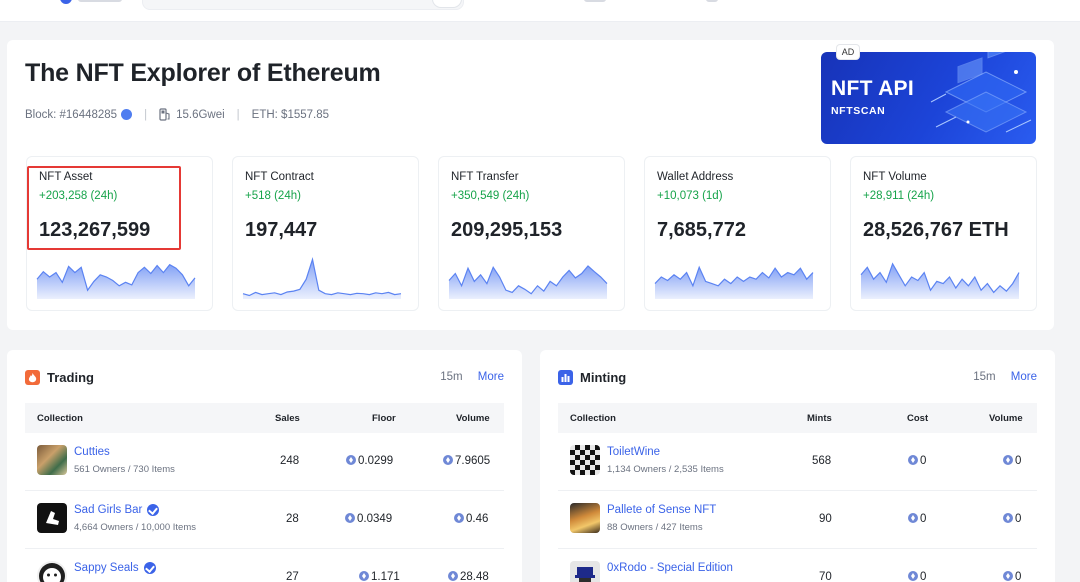 The width and height of the screenshot is (1080, 582). Describe the element at coordinates (471, 519) in the screenshot. I see `volume-value: 0.46` at that location.